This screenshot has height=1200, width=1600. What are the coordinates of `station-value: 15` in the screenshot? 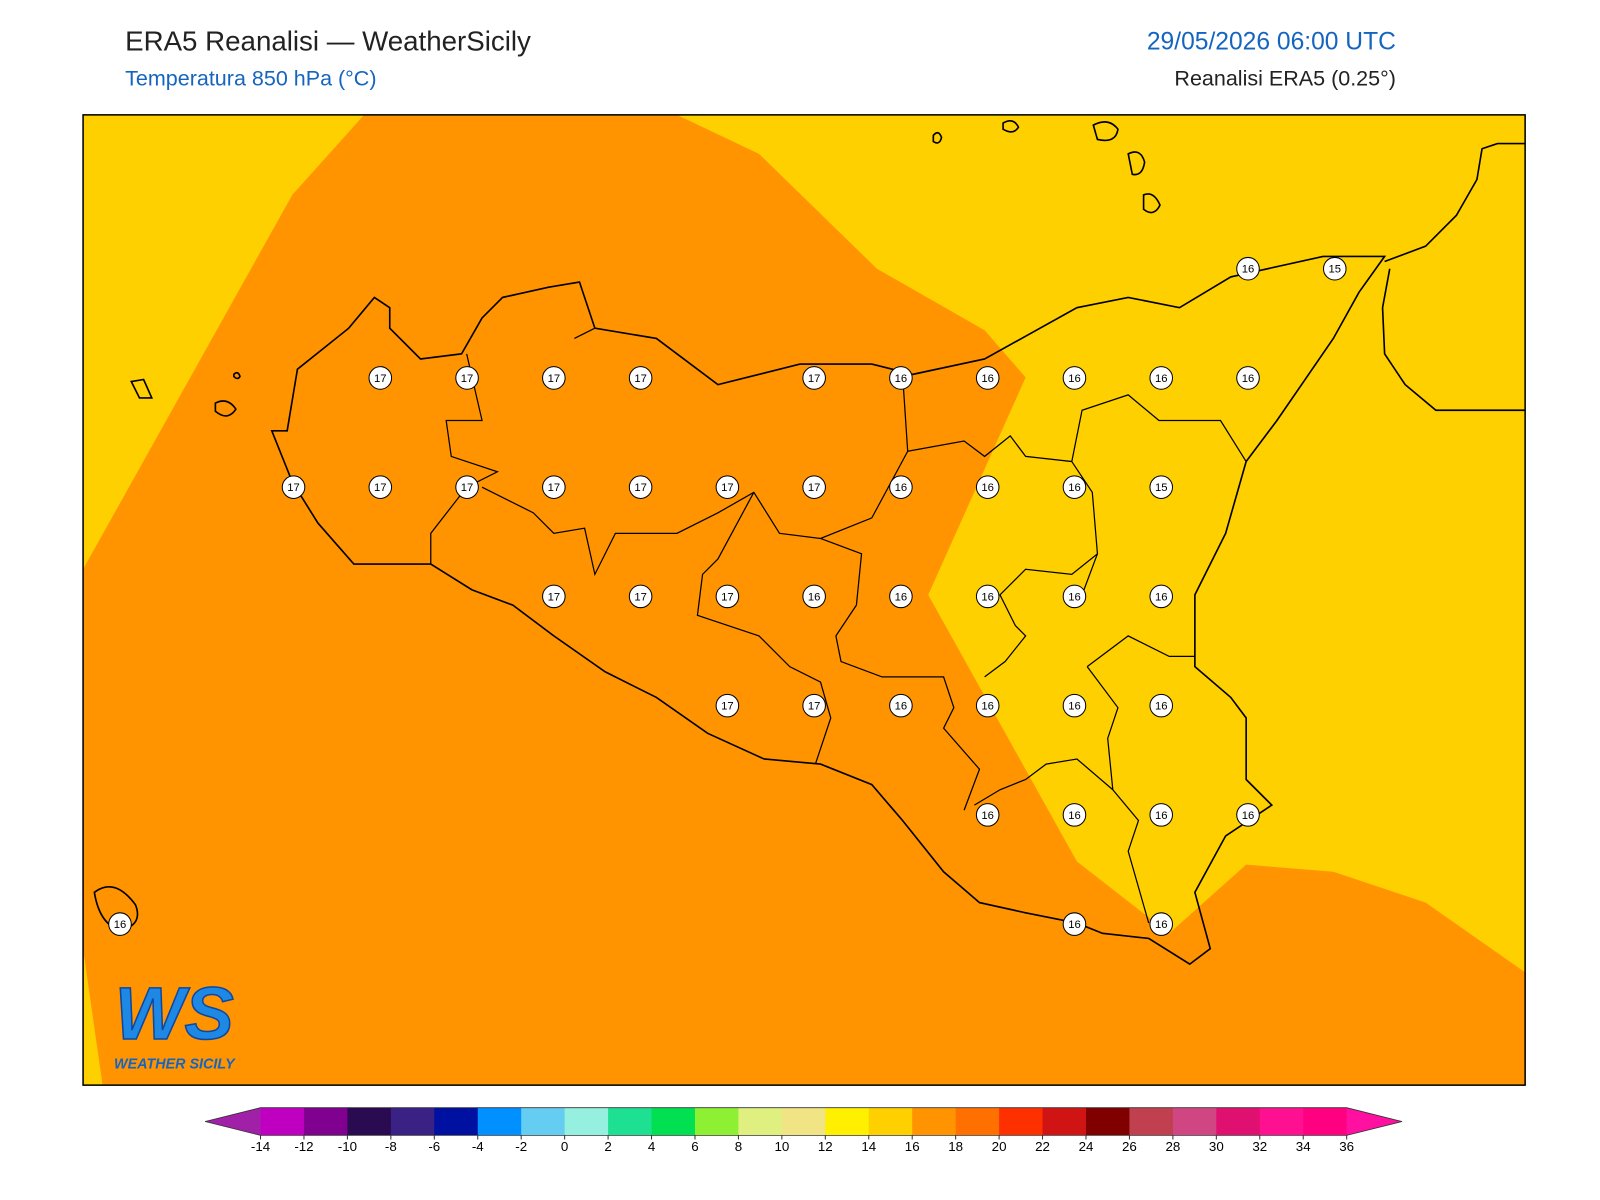 It's located at (1335, 270).